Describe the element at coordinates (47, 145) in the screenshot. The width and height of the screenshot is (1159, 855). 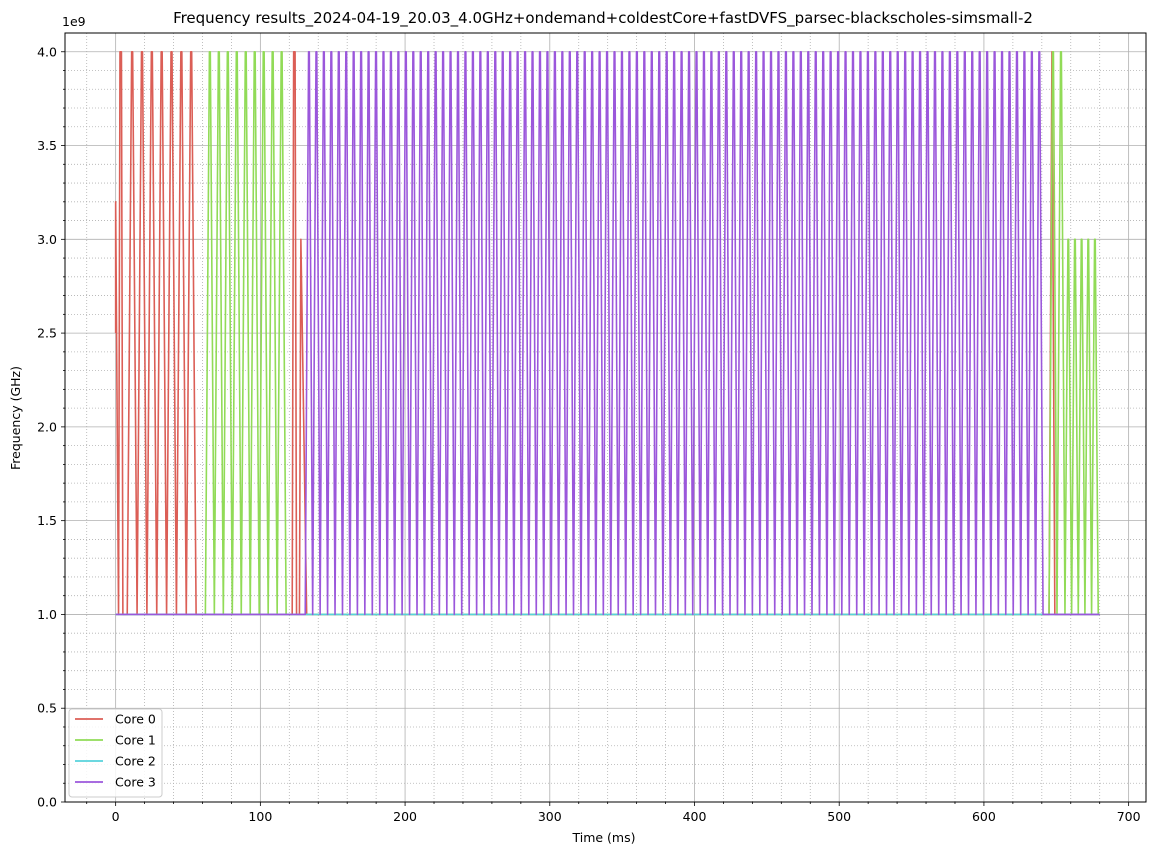
I see `y-tick-label: 3.5` at that location.